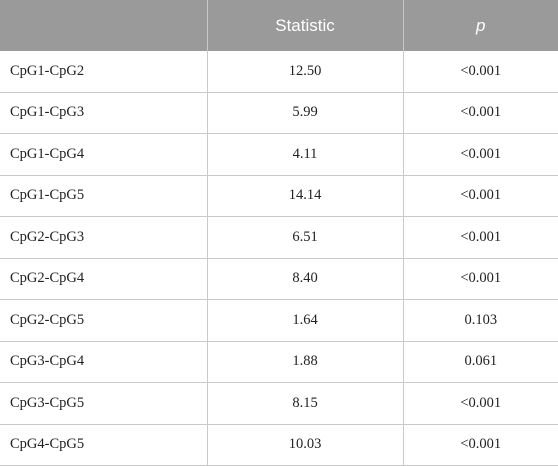 The image size is (558, 466). Describe the element at coordinates (480, 362) in the screenshot. I see `p-value-cell: 0.061` at that location.